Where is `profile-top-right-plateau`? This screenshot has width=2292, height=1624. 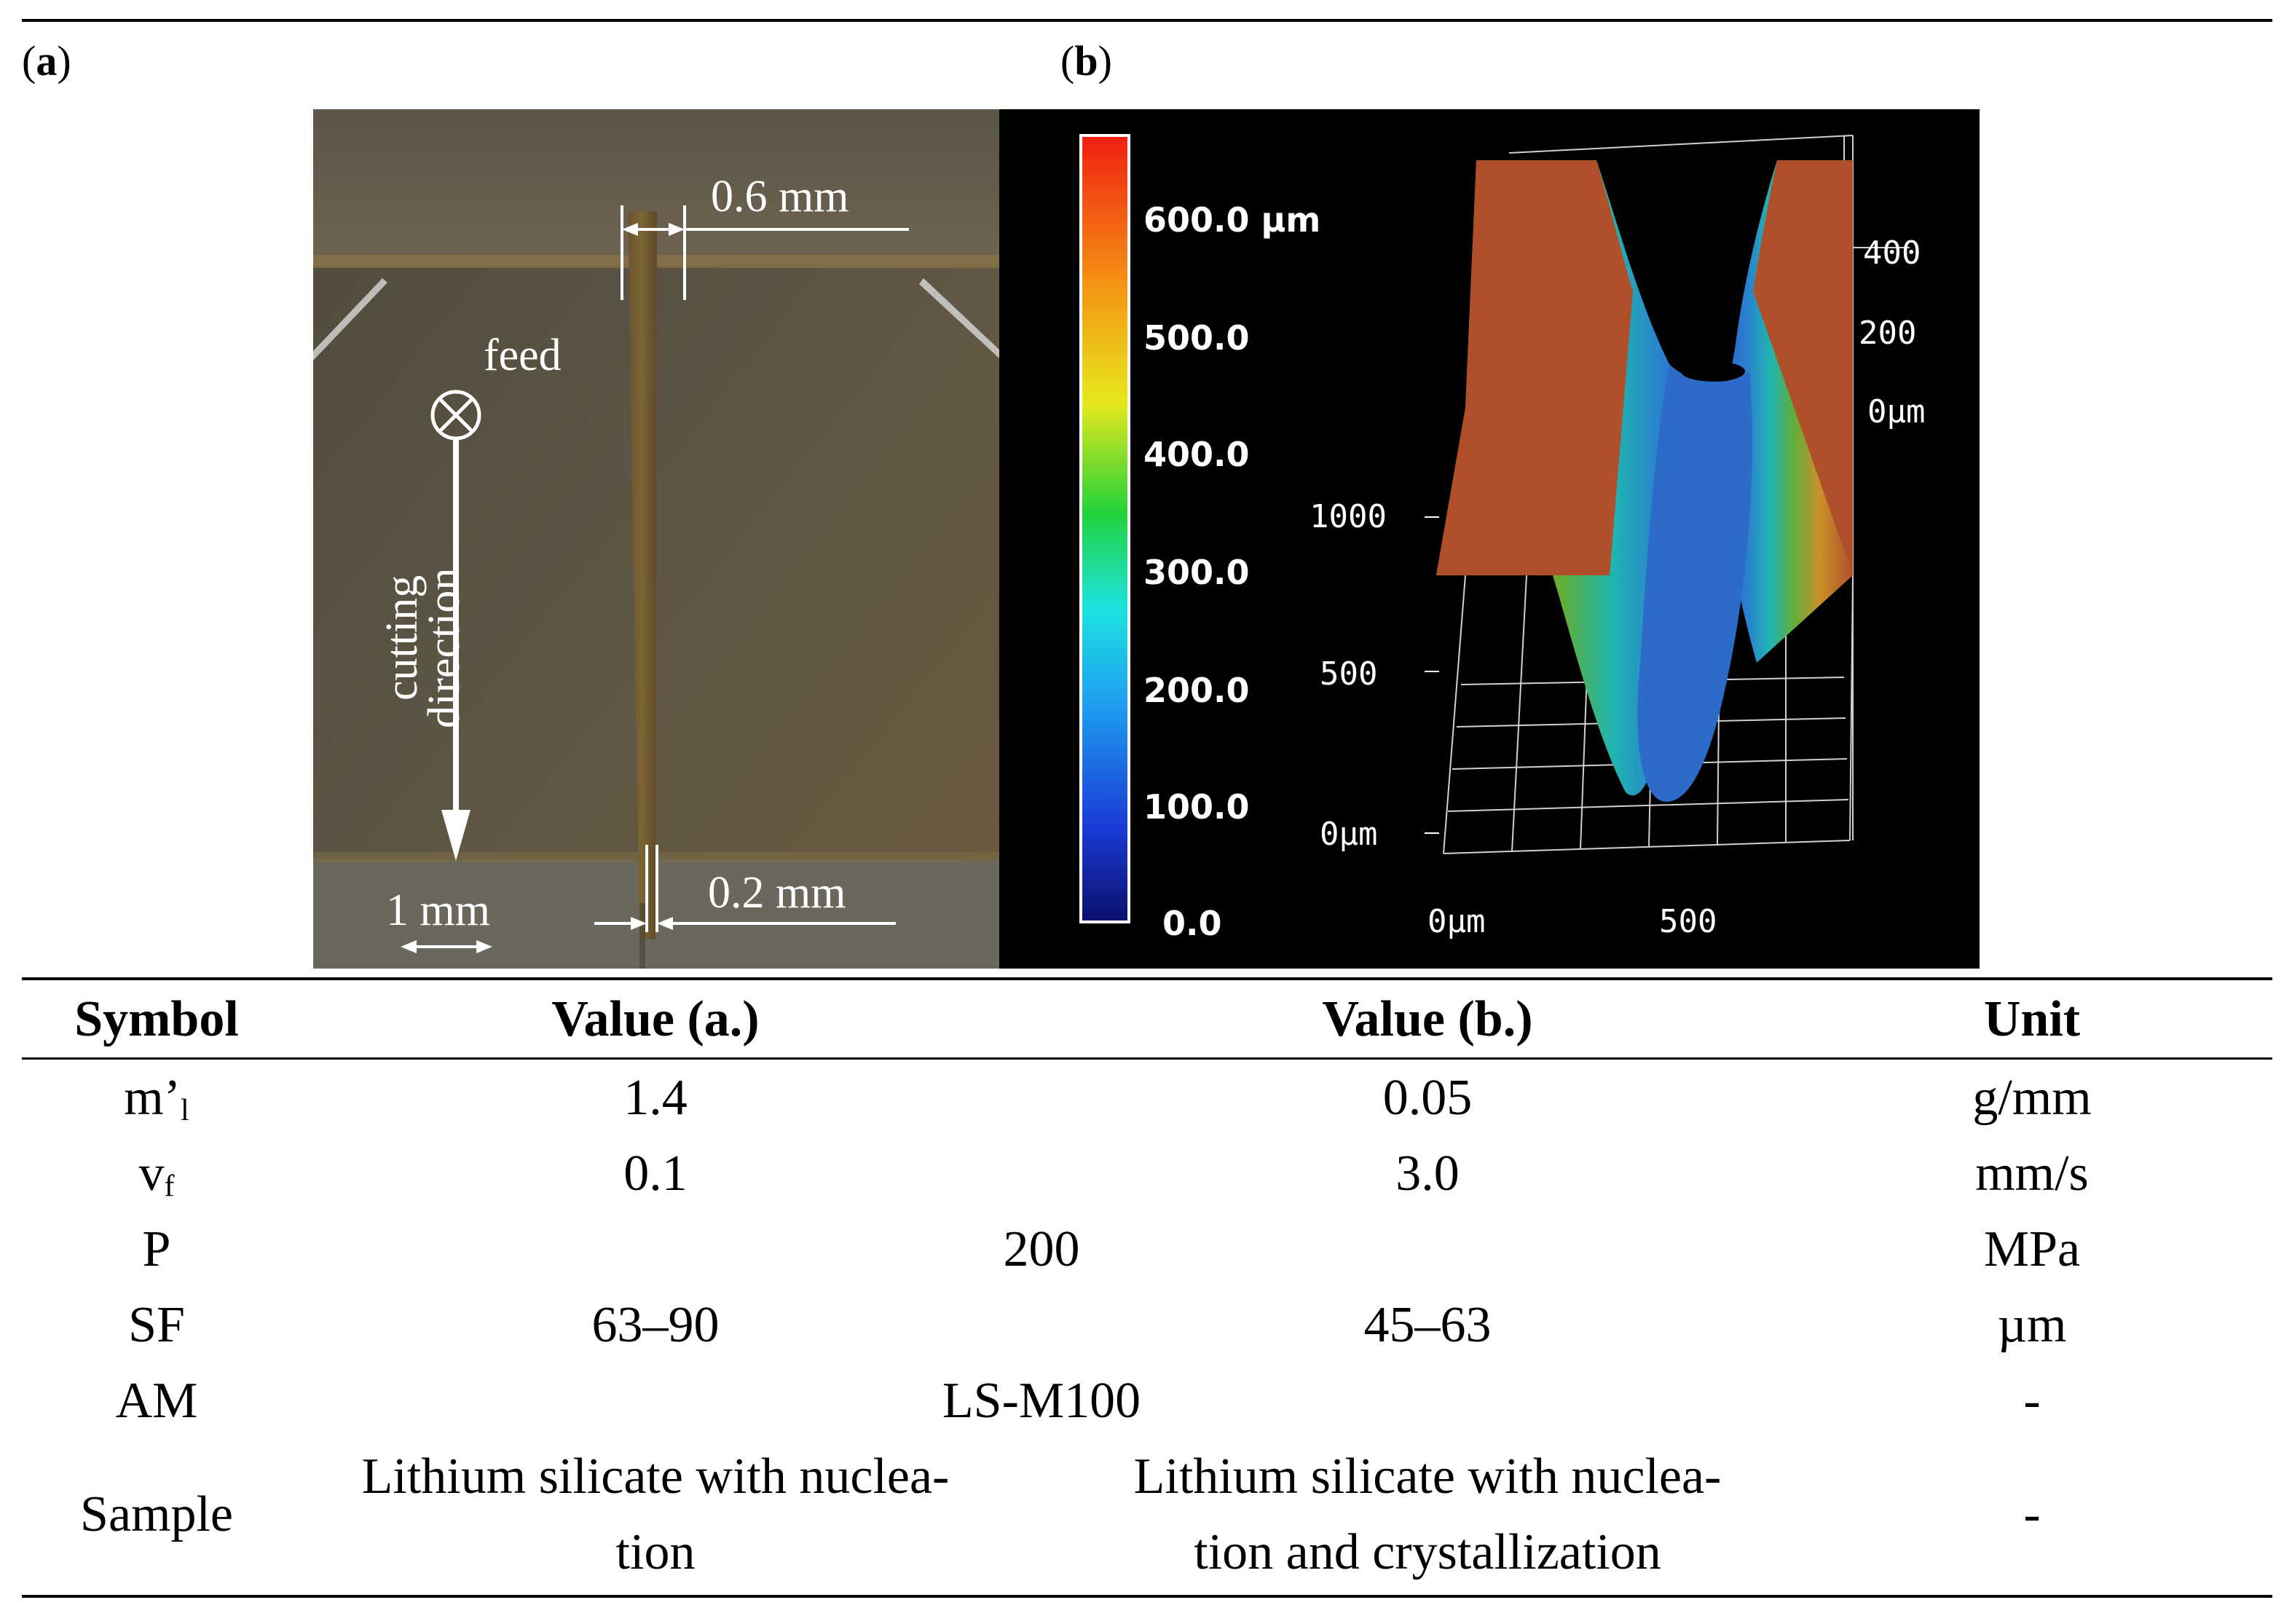
profile-top-right-plateau is located at coordinates (1803, 367).